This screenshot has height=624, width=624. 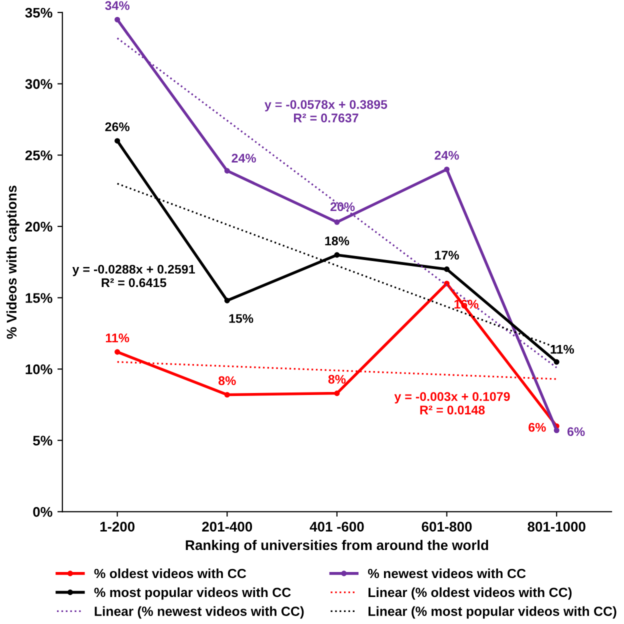 What do you see at coordinates (337, 546) in the screenshot?
I see `x-axis-title: Ranking of universities from around the world` at bounding box center [337, 546].